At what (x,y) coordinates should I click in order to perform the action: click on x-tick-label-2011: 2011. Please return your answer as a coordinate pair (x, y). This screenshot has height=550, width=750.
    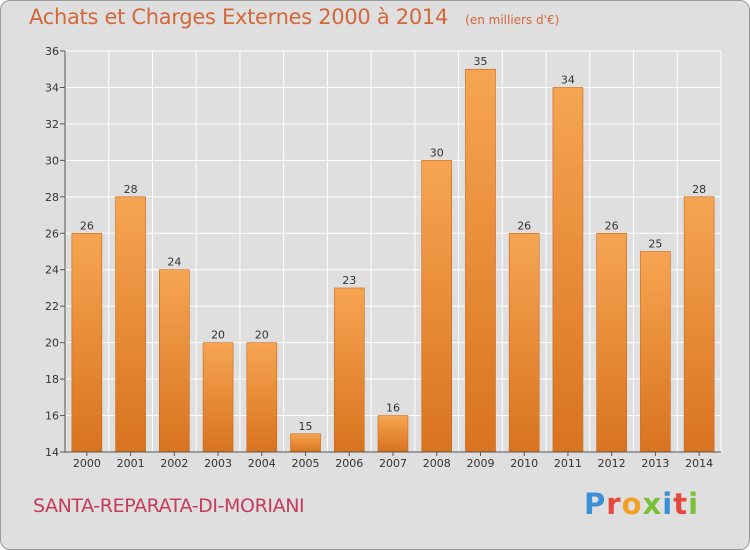
    Looking at the image, I should click on (568, 463).